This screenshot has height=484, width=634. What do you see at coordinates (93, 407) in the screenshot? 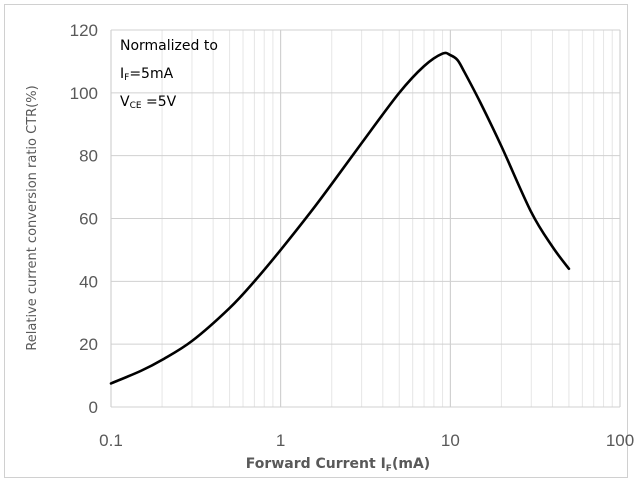
I see `y-tick-label: 0` at bounding box center [93, 407].